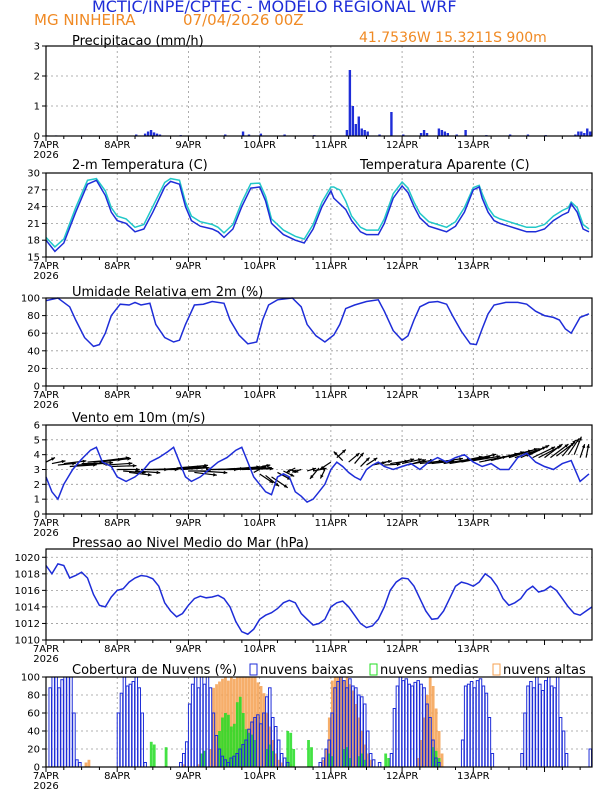 Image resolution: width=612 pixels, height=792 pixels. I want to click on y-tick-label: 60, so click(33, 334).